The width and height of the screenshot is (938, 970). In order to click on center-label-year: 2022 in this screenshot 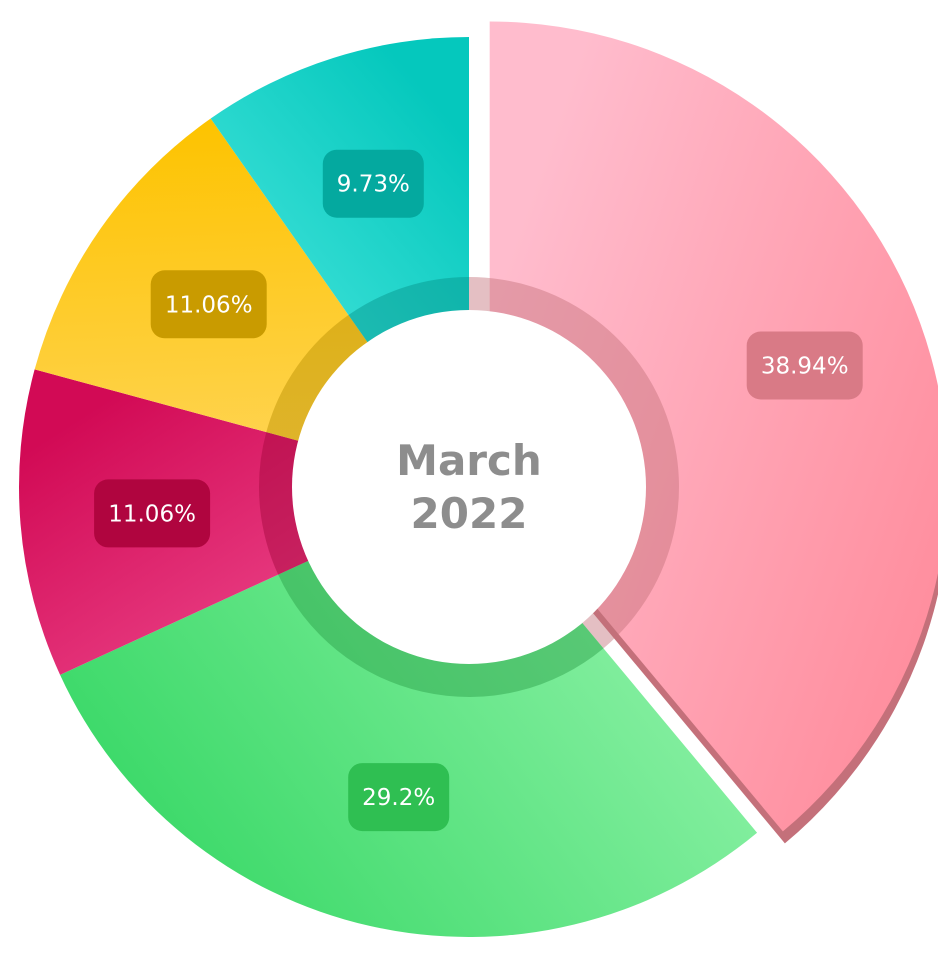, I will do `click(469, 513)`.